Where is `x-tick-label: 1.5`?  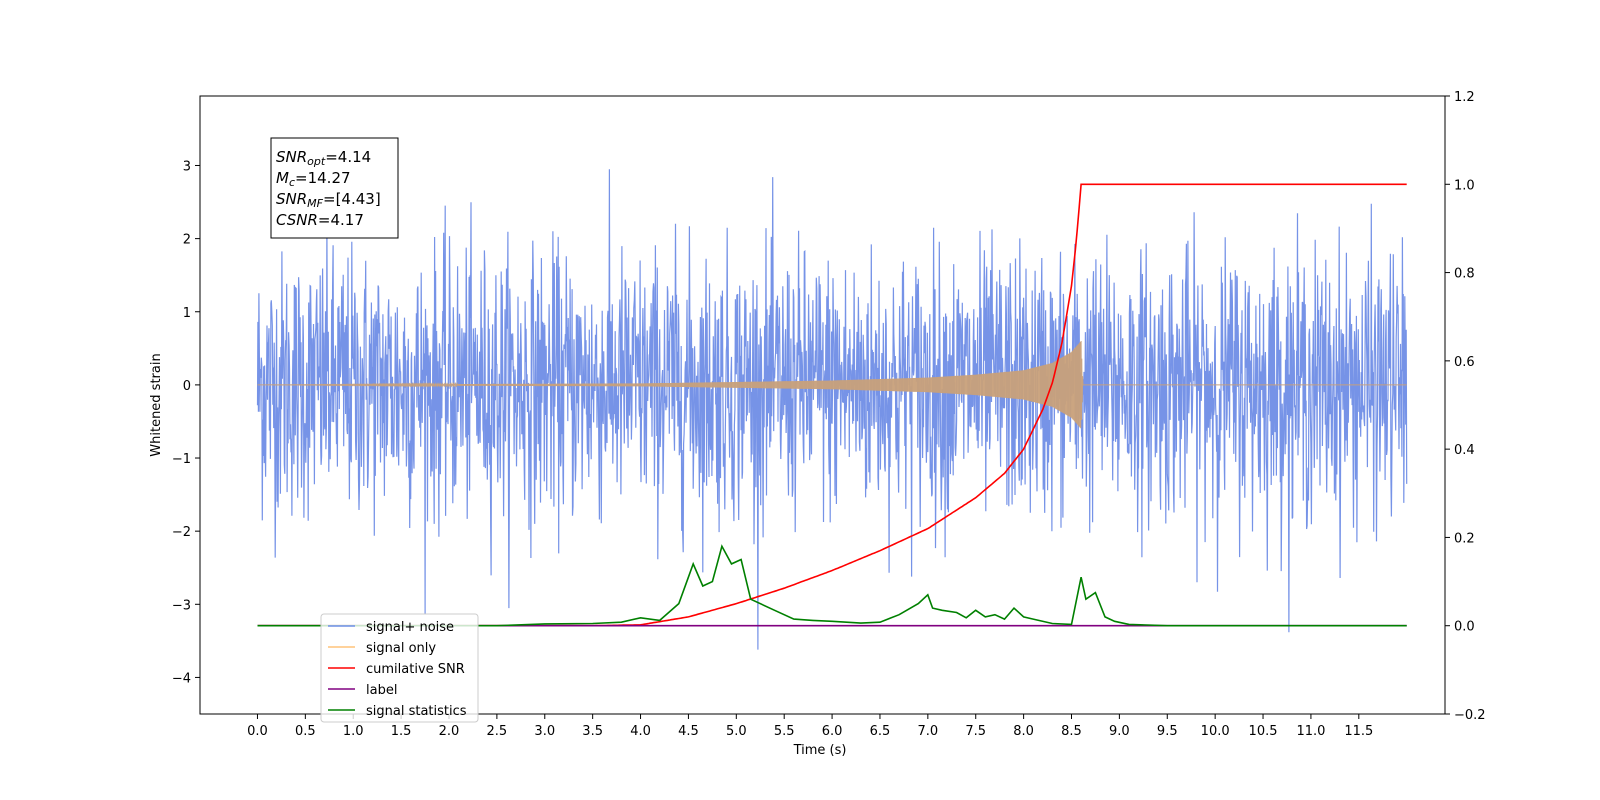 x-tick-label: 1.5 is located at coordinates (401, 731).